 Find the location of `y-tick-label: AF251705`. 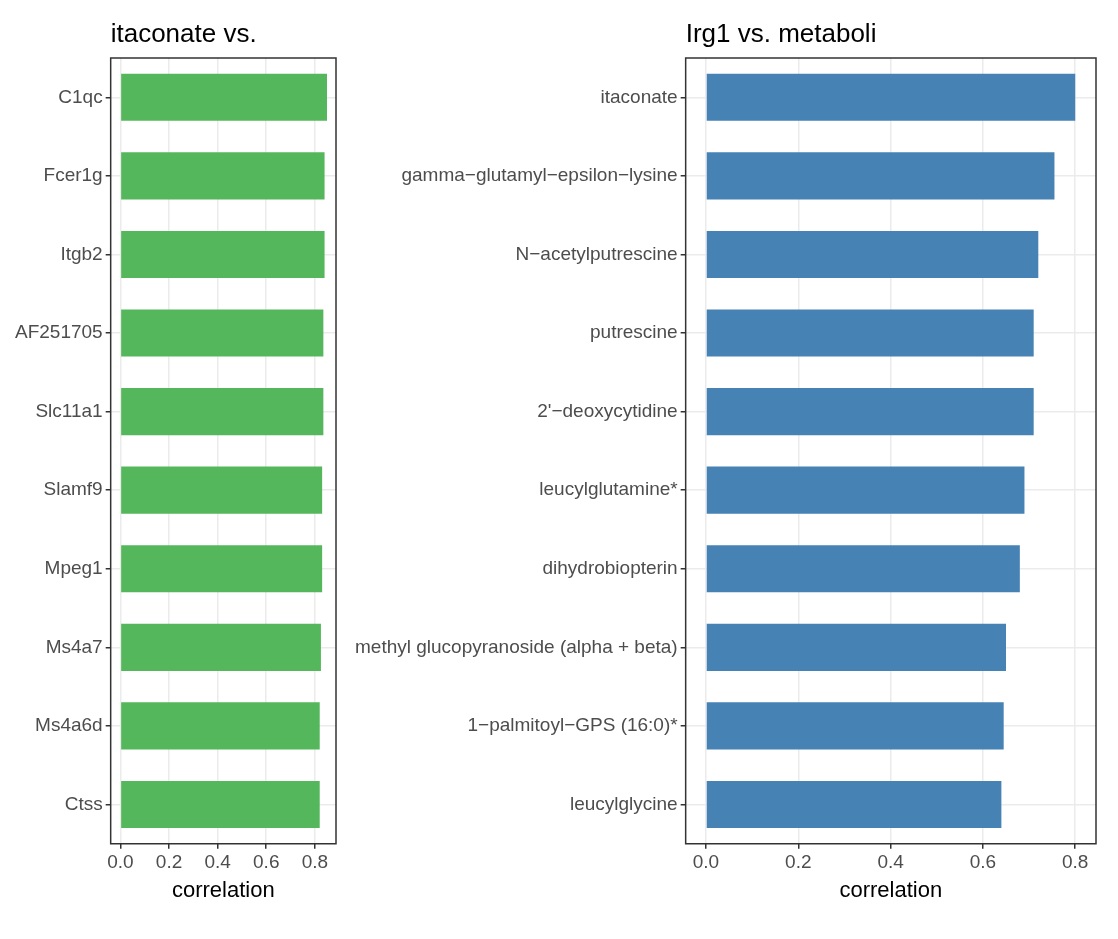

y-tick-label: AF251705 is located at coordinates (58, 332).